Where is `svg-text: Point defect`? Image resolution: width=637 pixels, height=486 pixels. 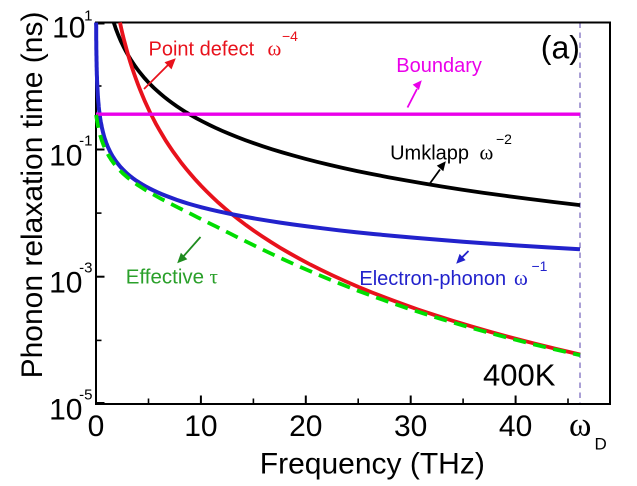
svg-text: Point defect is located at coordinates (202, 50).